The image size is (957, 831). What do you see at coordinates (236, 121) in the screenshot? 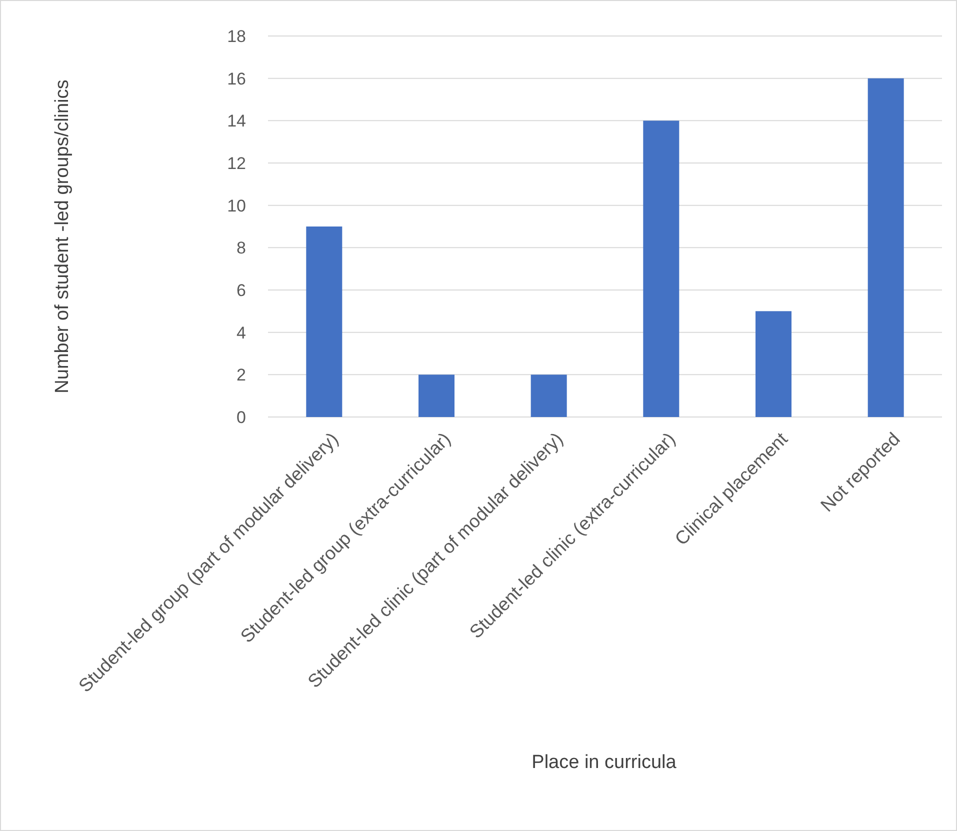
I see `y-tick-label: 14` at bounding box center [236, 121].